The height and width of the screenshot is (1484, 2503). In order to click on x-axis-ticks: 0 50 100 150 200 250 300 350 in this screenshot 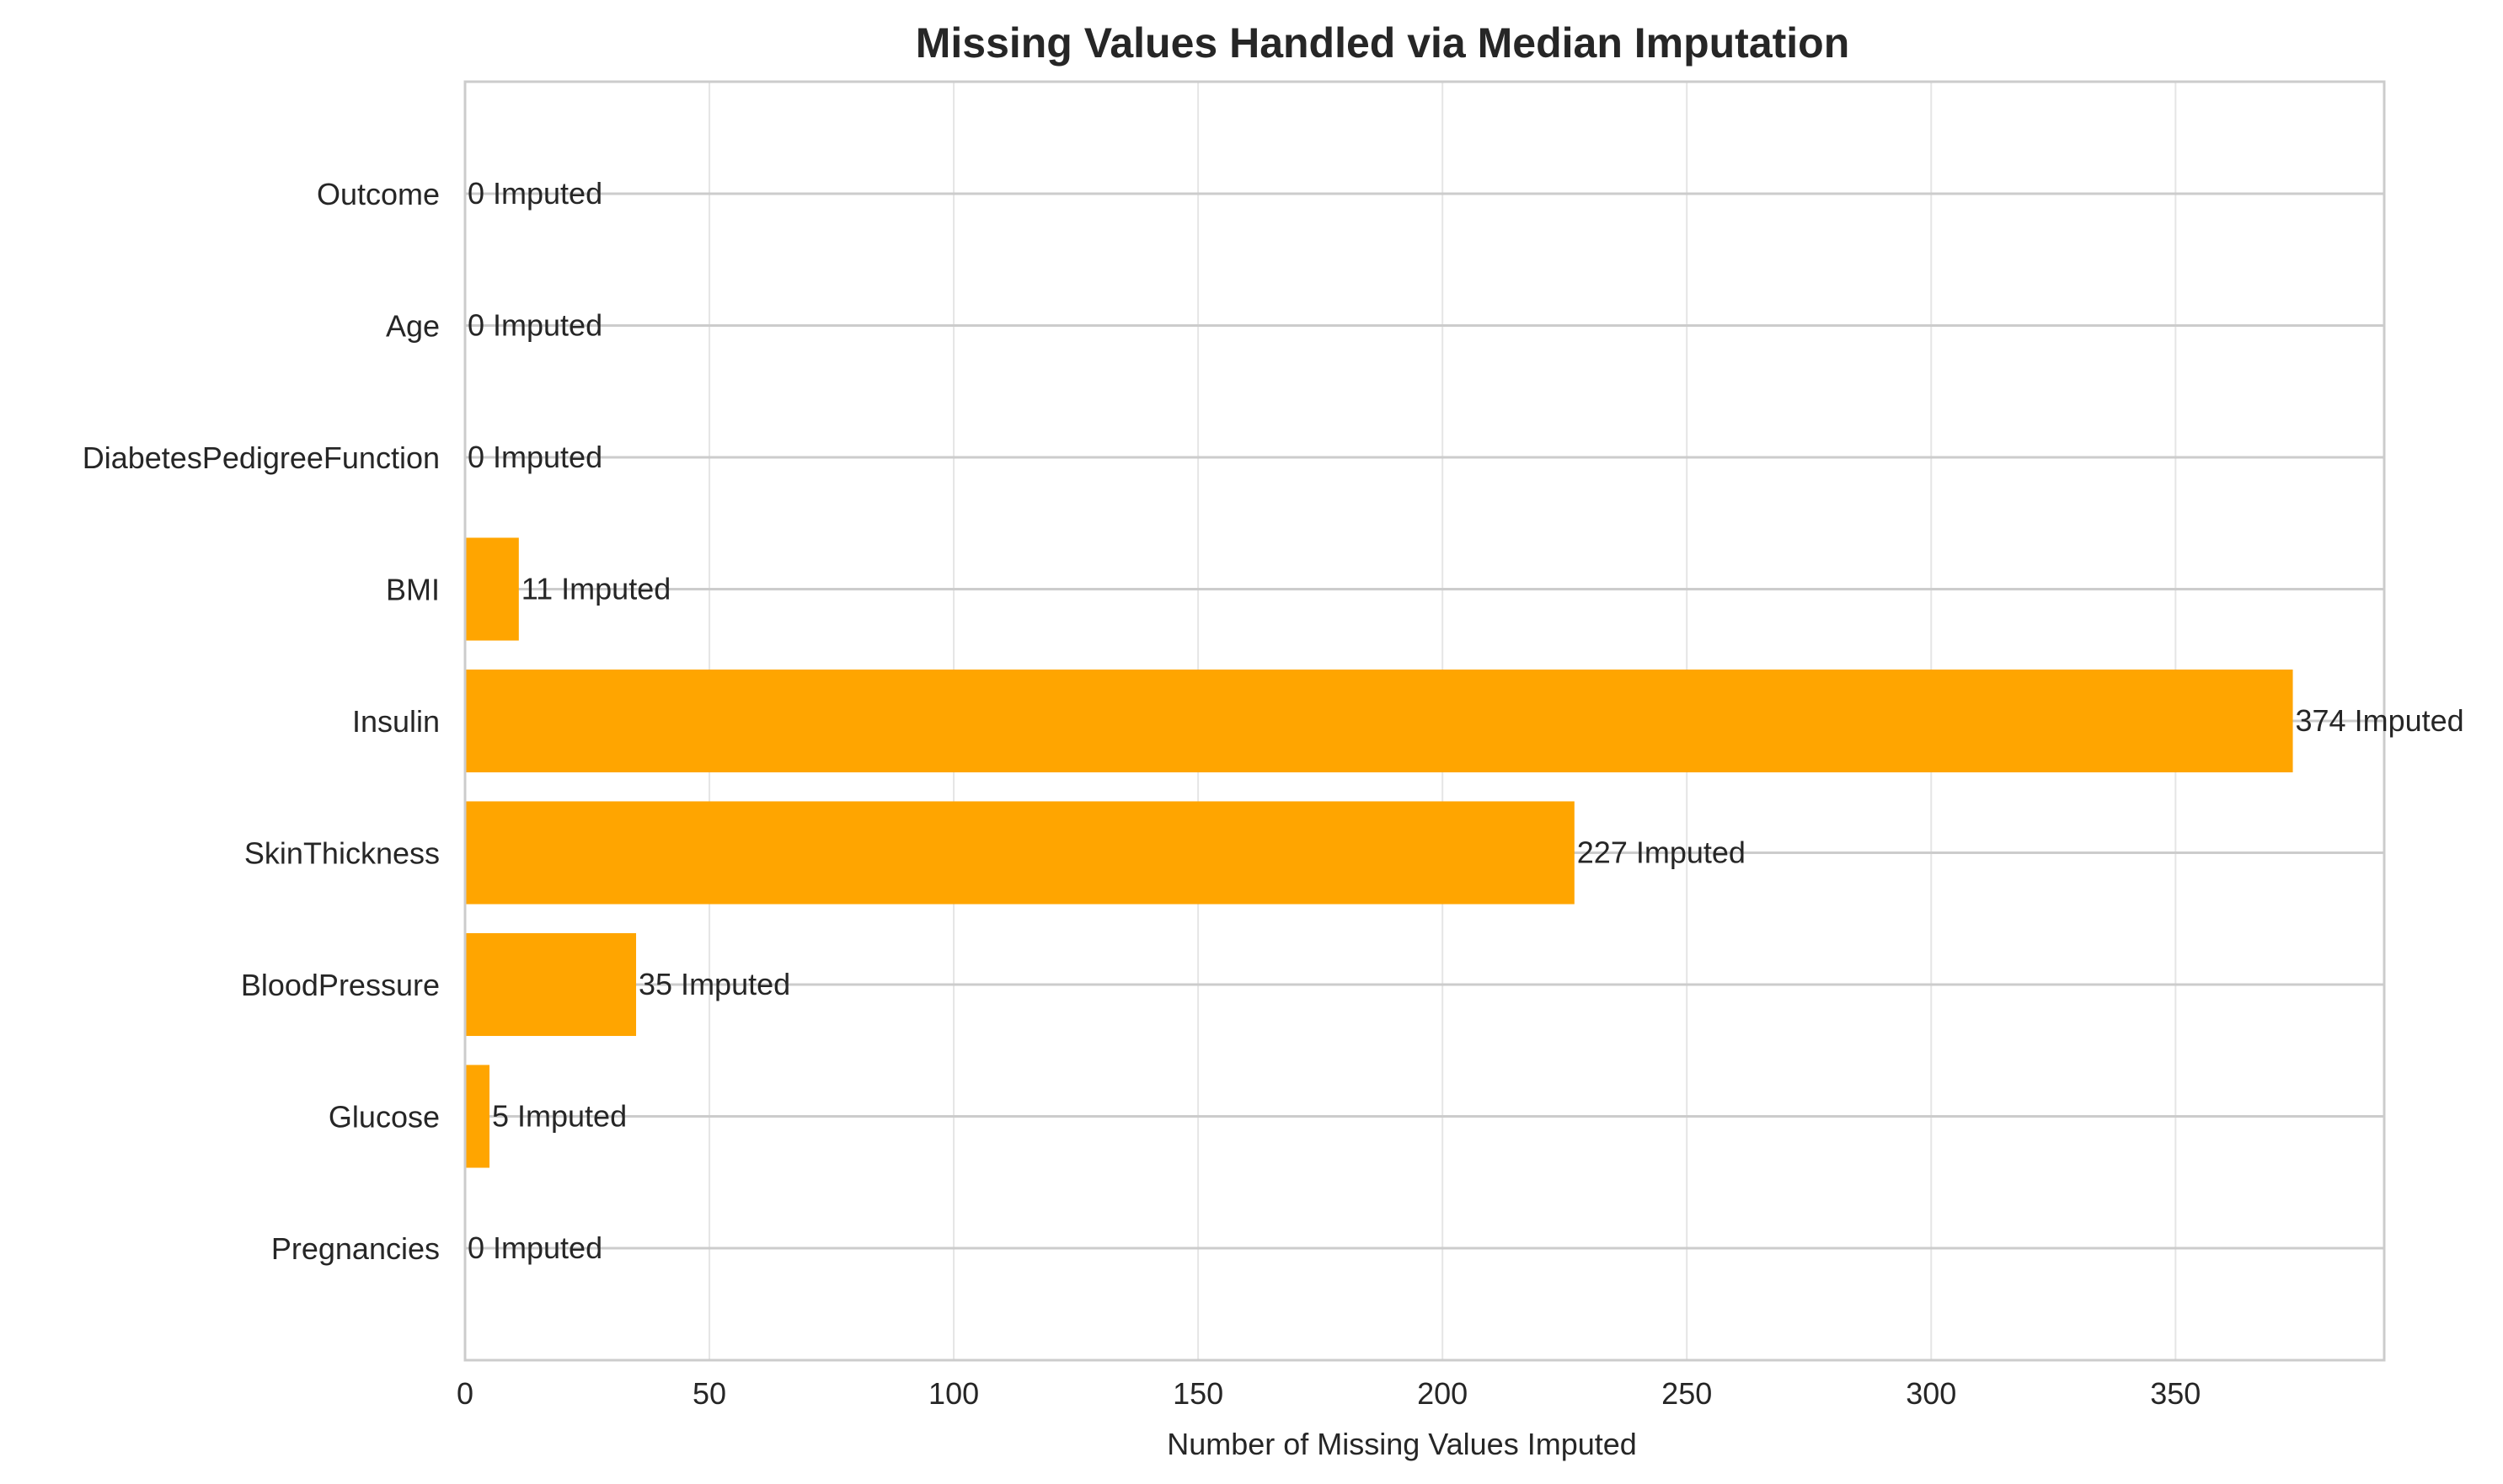, I will do `click(1329, 1394)`.